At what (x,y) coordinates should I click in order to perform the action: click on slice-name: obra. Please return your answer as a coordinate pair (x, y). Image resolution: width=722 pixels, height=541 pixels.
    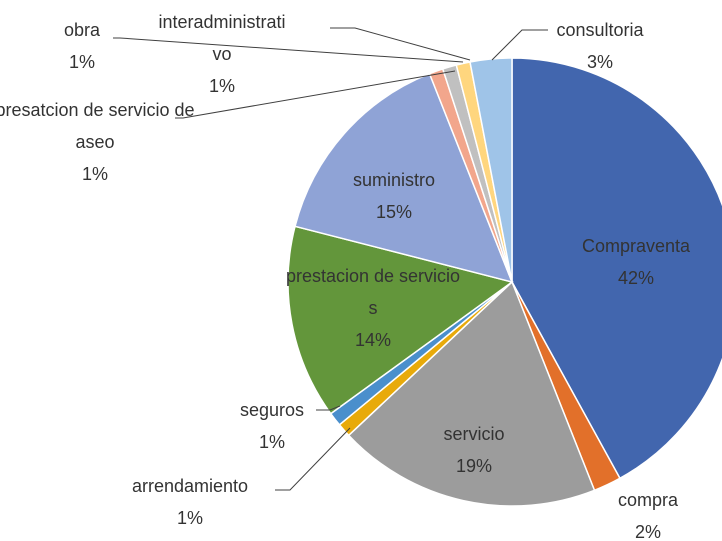
    Looking at the image, I should click on (82, 30).